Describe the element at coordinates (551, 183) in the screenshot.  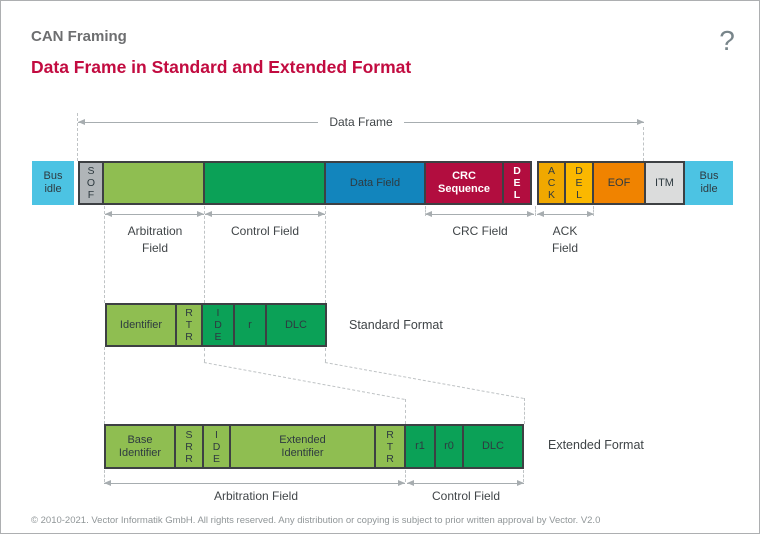
I see `block-ack-slot: ACK` at that location.